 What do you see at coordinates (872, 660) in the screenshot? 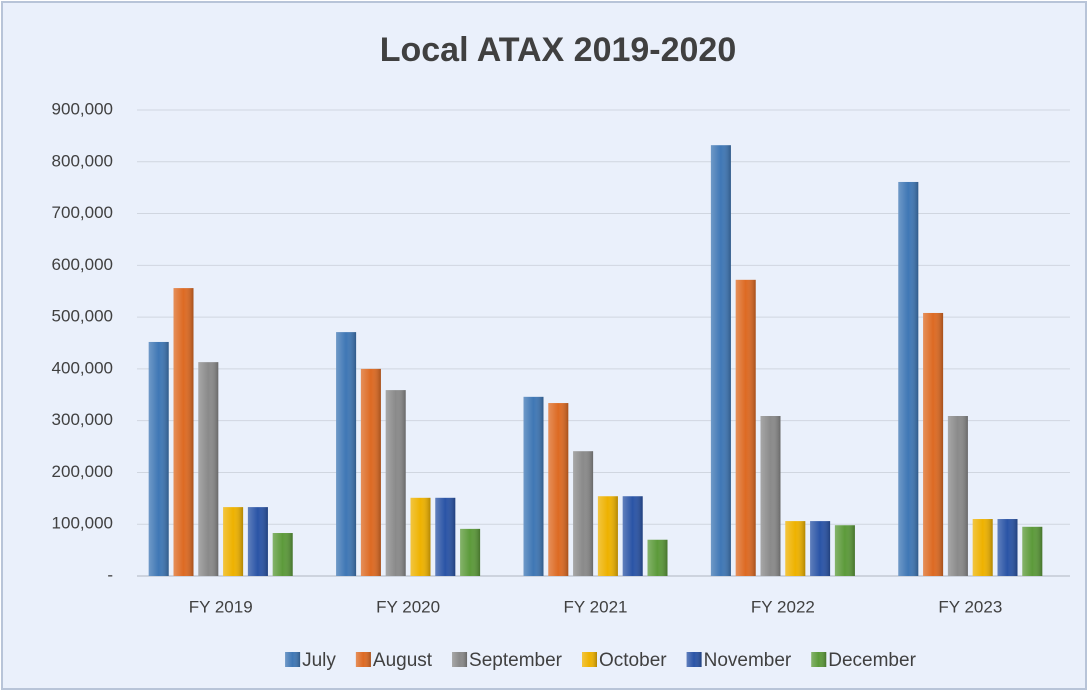
I see `legend-label: December` at bounding box center [872, 660].